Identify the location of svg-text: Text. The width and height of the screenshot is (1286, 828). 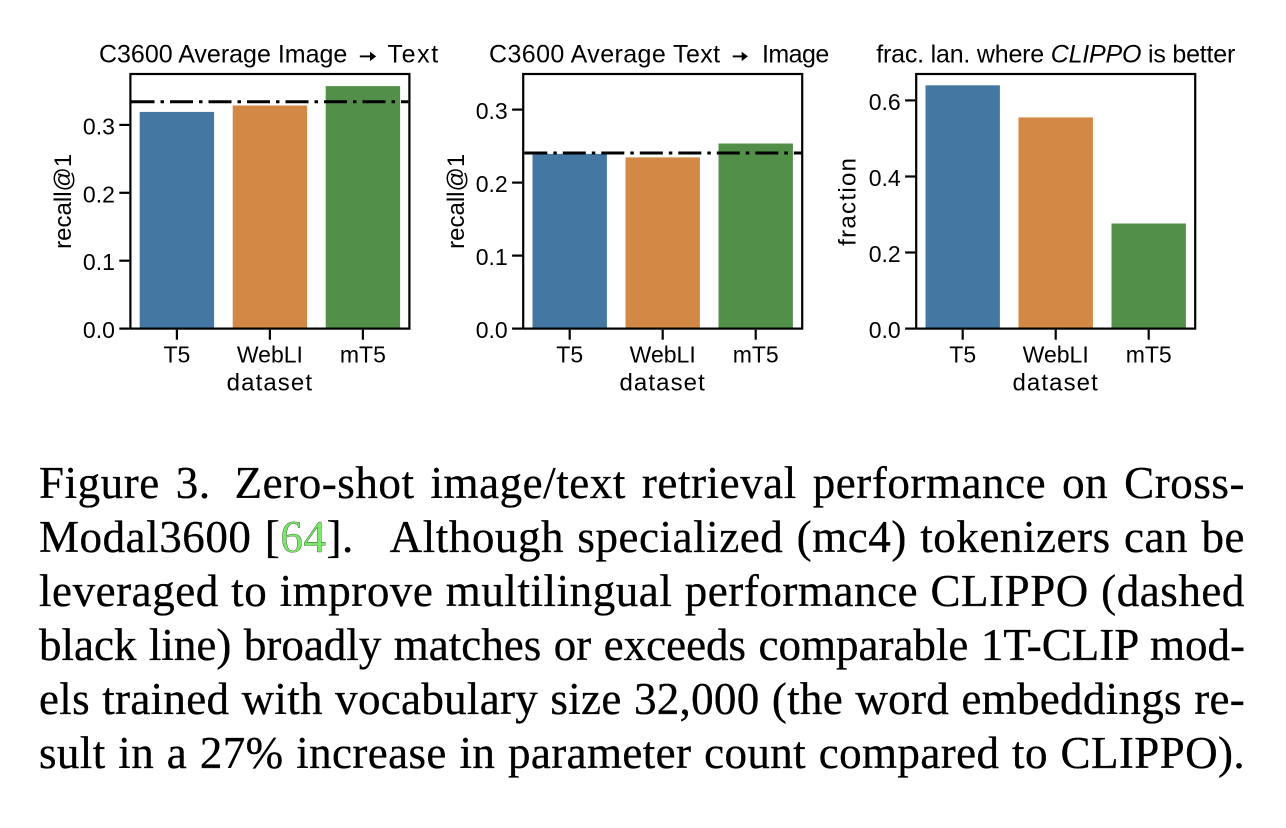
(414, 54).